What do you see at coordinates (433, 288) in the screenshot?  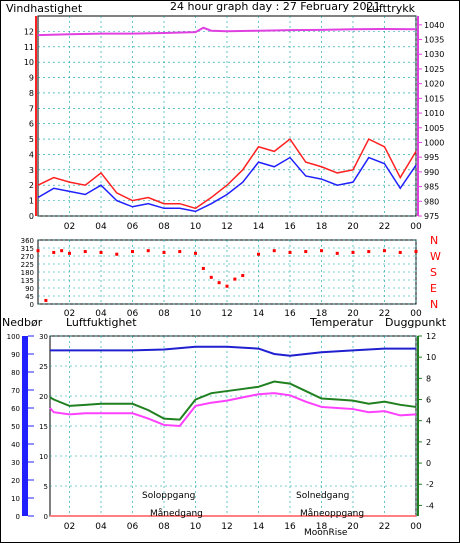 I see `compass-label: E` at bounding box center [433, 288].